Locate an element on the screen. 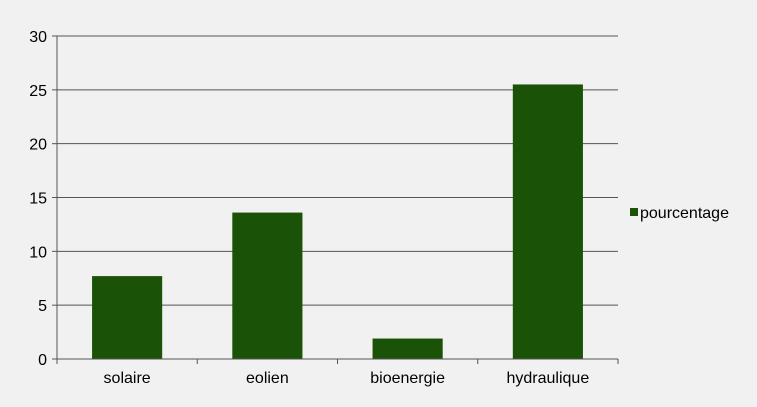 Image resolution: width=757 pixels, height=407 pixels. legend-label-pourcentage: pourcentage is located at coordinates (684, 213).